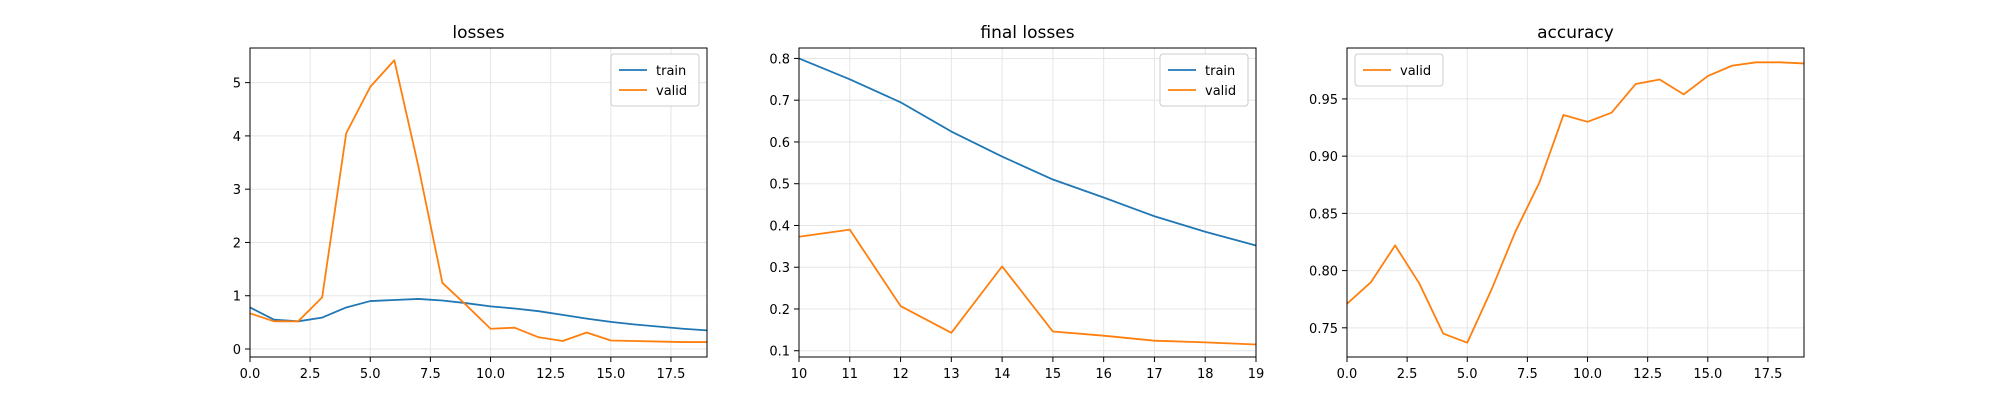 This screenshot has width=2000, height=405. I want to click on chart-title: accuracy, so click(1575, 33).